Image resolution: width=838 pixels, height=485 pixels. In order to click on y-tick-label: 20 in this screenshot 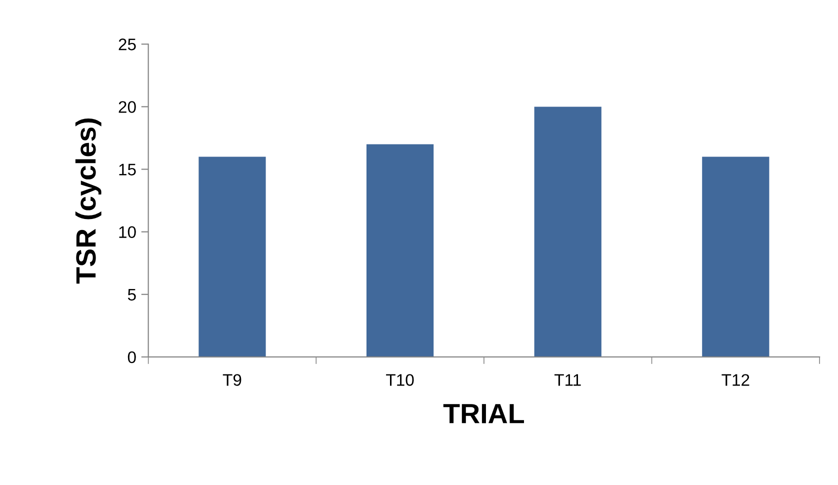, I will do `click(127, 107)`.